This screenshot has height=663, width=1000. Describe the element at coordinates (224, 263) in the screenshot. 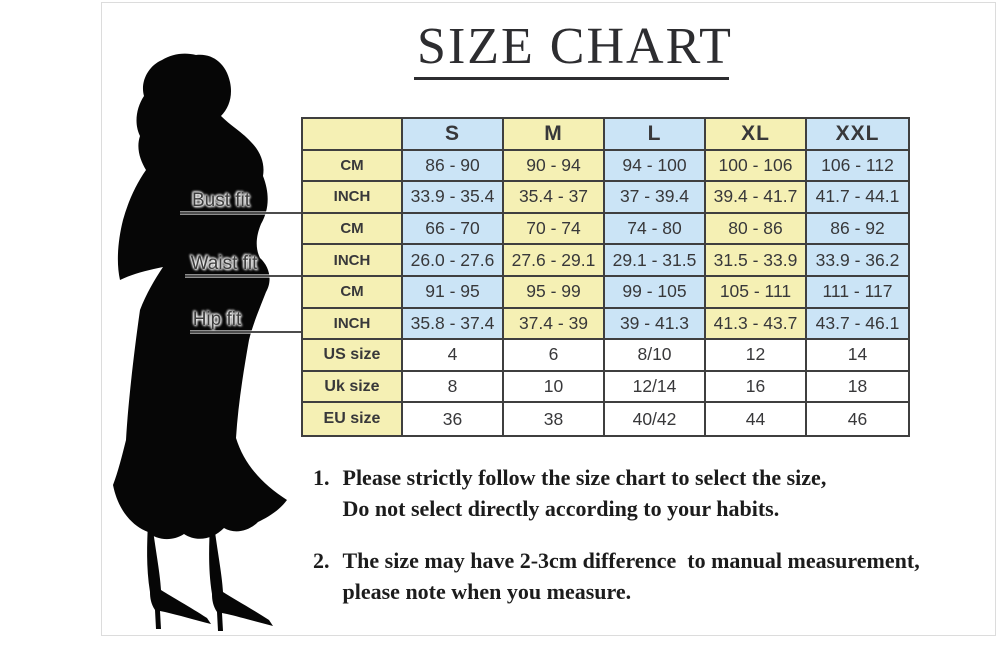

I see `waist-fit-label: Waist fit` at that location.